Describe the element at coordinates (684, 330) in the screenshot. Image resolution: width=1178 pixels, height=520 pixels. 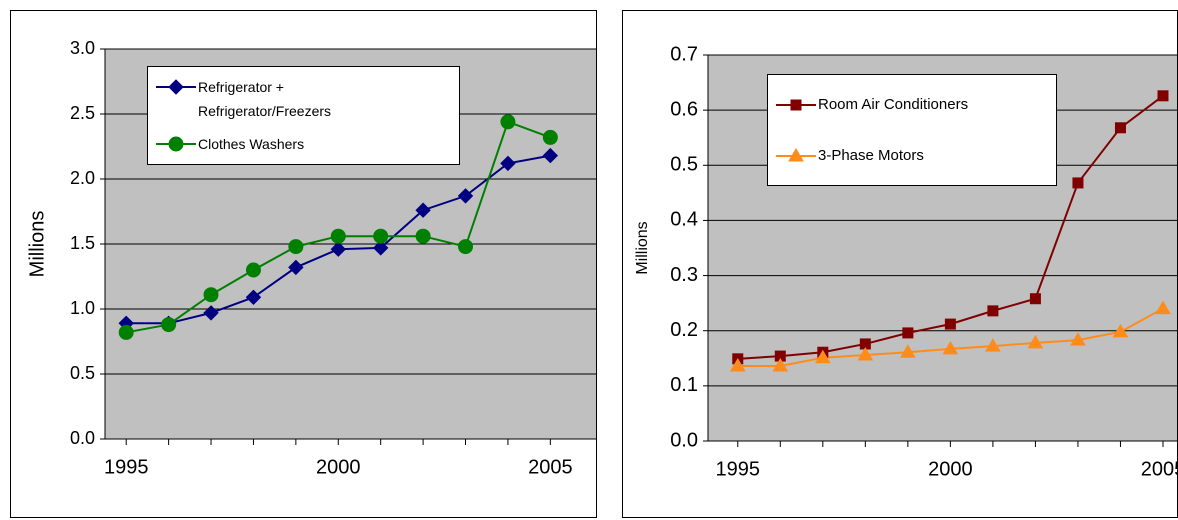
I see `y-tick-label: 0.2` at that location.